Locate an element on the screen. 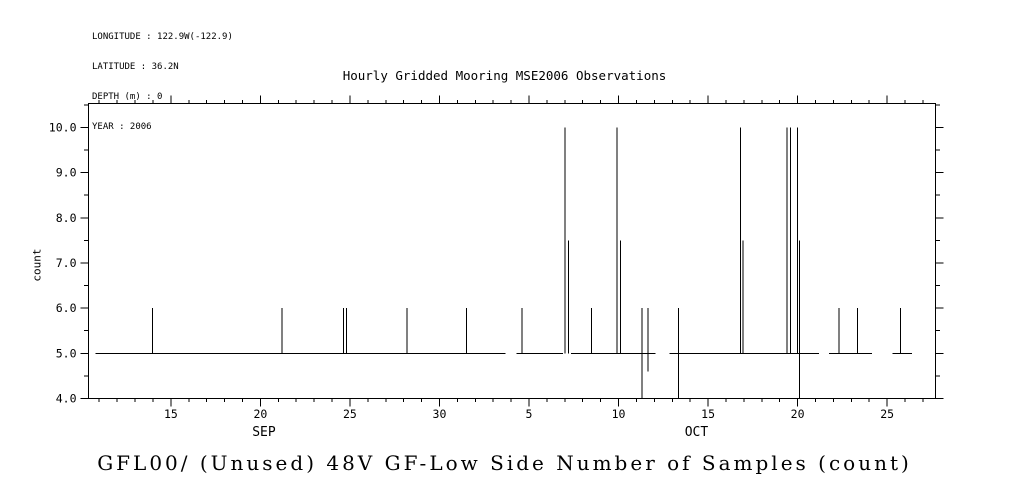 This screenshot has height=504, width=1009. y-tick-label: 10.0 is located at coordinates (63, 127).